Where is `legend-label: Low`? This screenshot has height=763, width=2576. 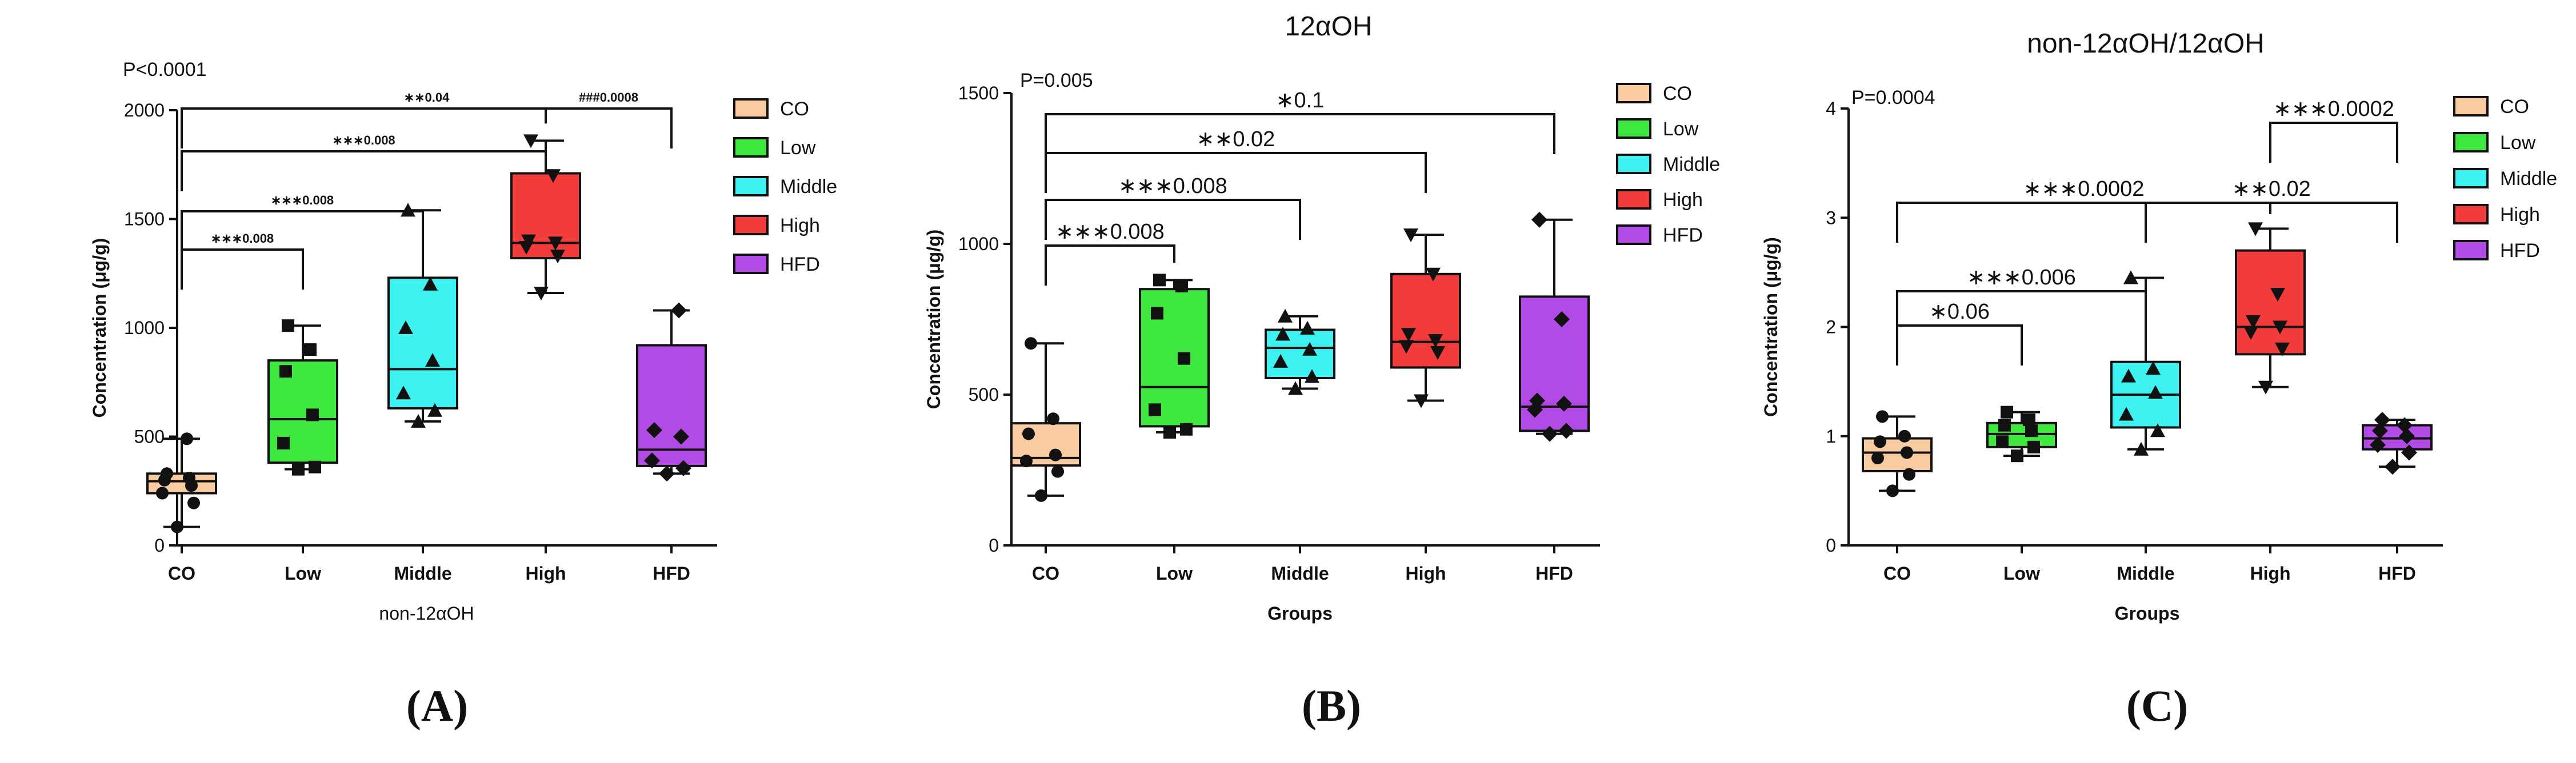
legend-label: Low is located at coordinates (798, 148).